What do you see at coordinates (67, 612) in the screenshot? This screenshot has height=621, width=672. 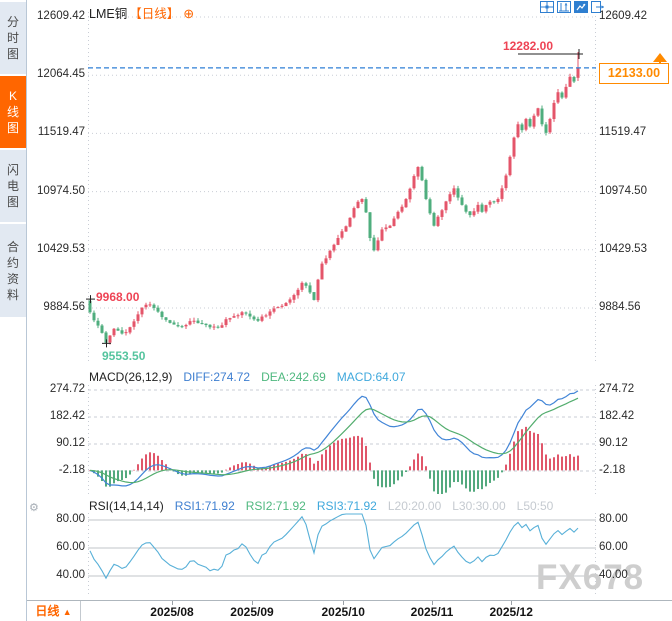 I see `period-selector-arrow-icon: ▲` at bounding box center [67, 612].